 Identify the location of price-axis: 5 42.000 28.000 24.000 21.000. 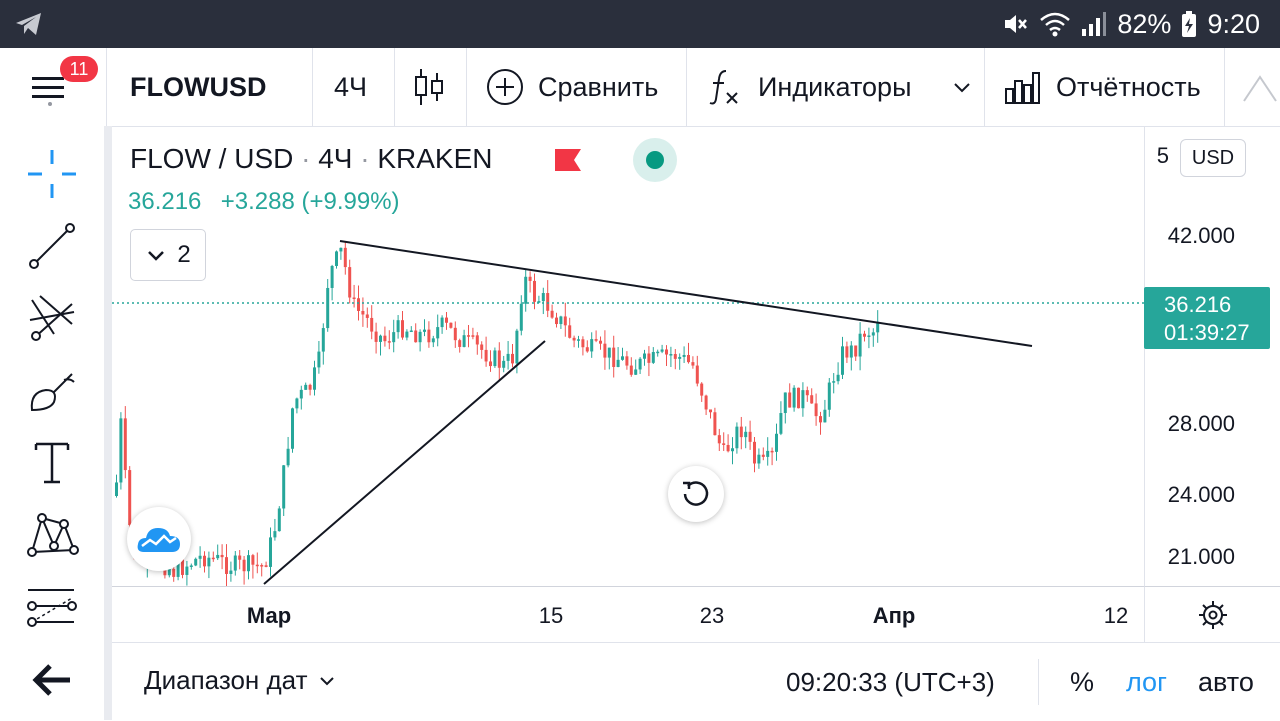
(1212, 356).